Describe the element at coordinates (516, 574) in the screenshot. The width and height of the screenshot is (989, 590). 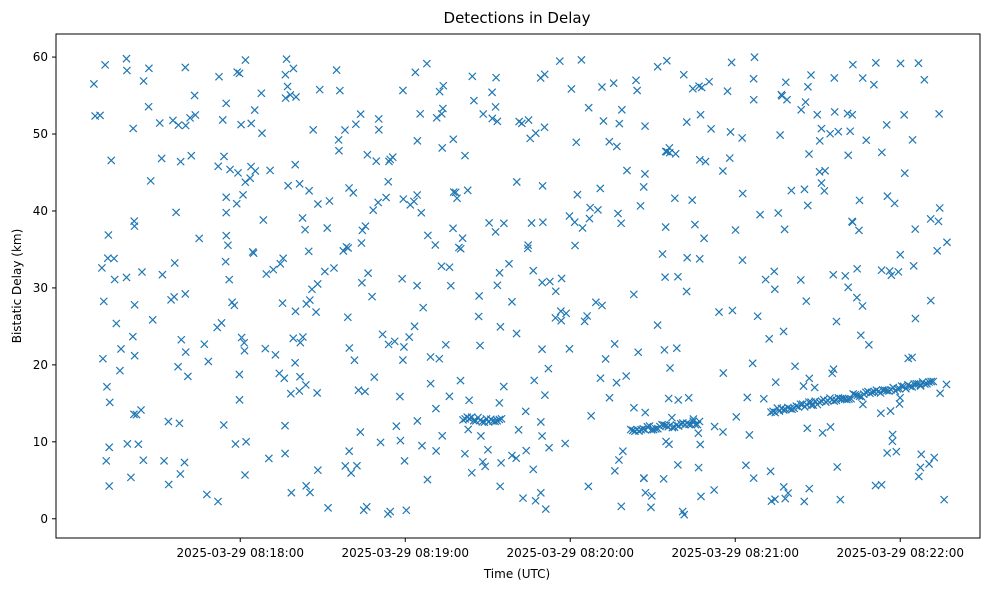
I see `x-axis-label: Time (UTC)` at that location.